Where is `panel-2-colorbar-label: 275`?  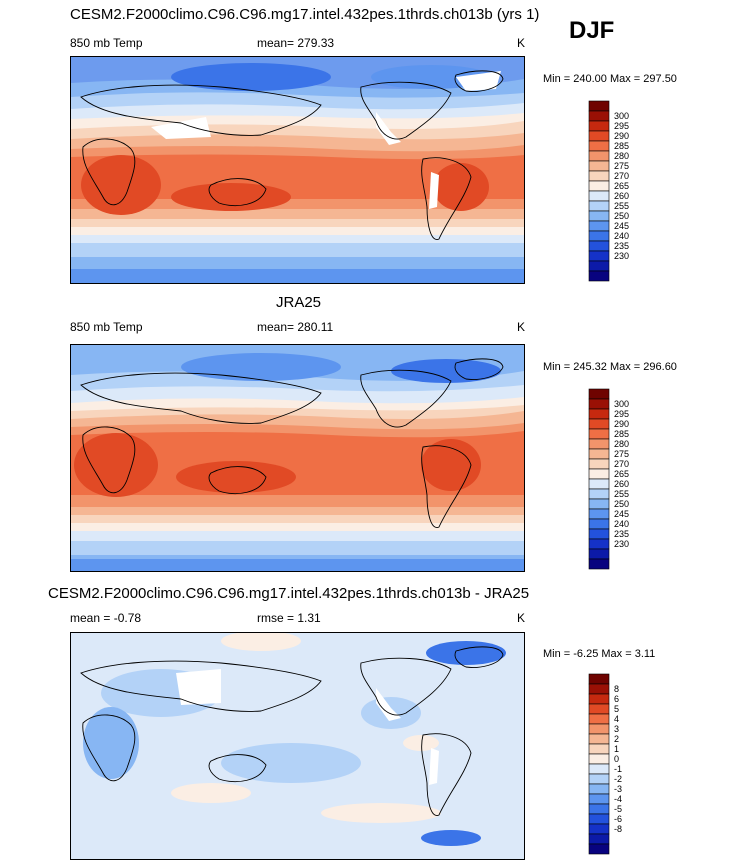 panel-2-colorbar-label: 275 is located at coordinates (621, 454).